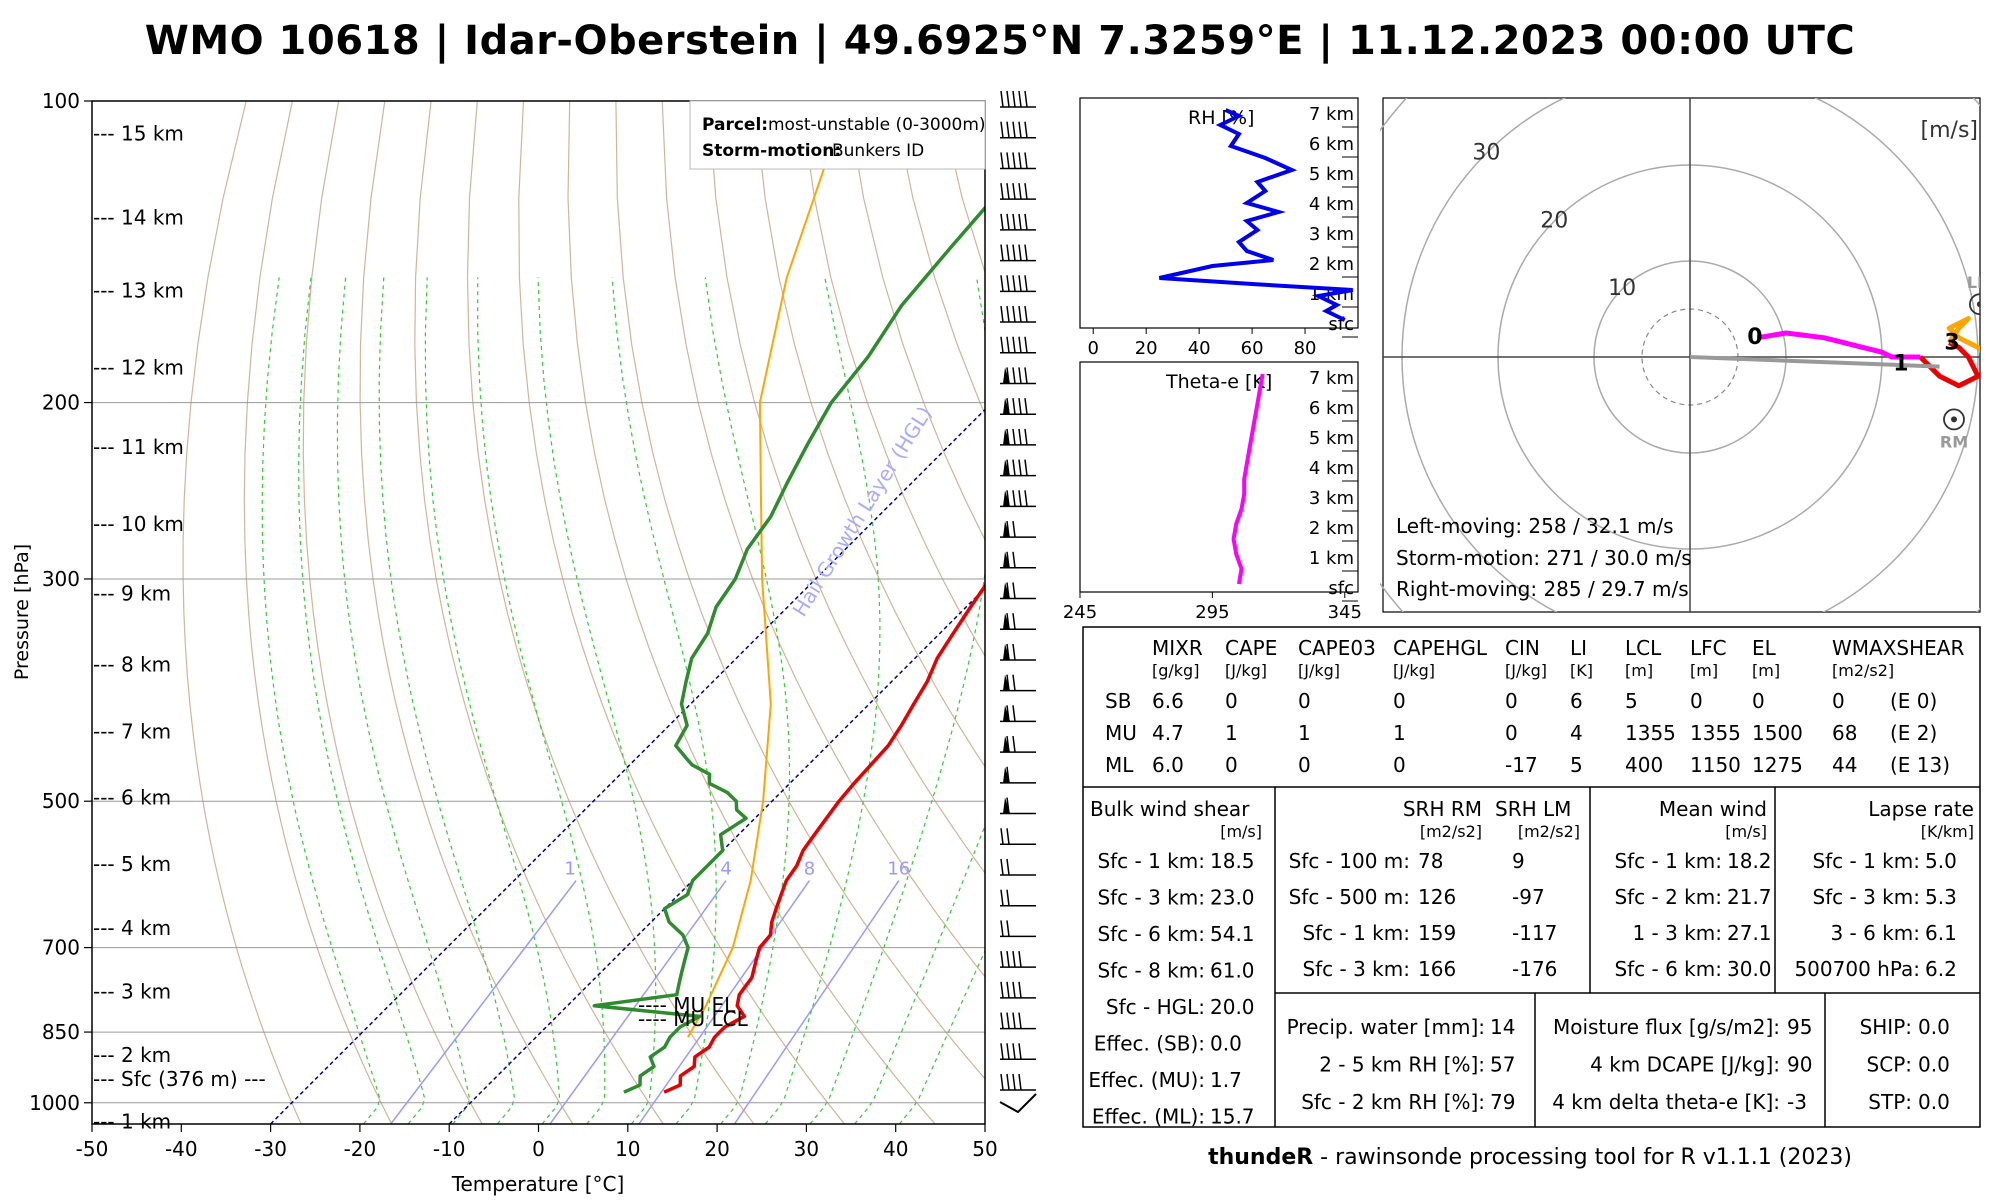  What do you see at coordinates (1677, 933) in the screenshot?
I see `meanwind-label: 1 - 3 km:` at bounding box center [1677, 933].